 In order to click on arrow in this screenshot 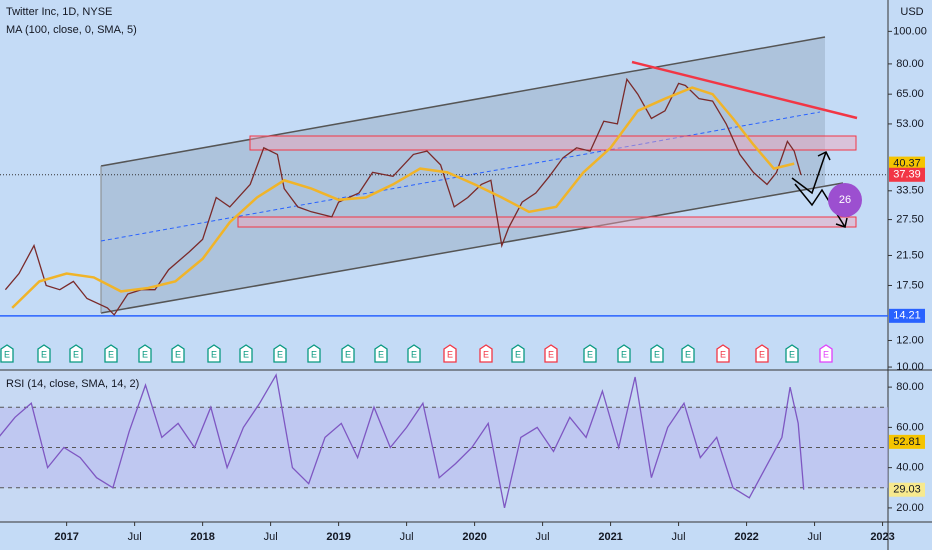, I will do `click(809, 173)`.